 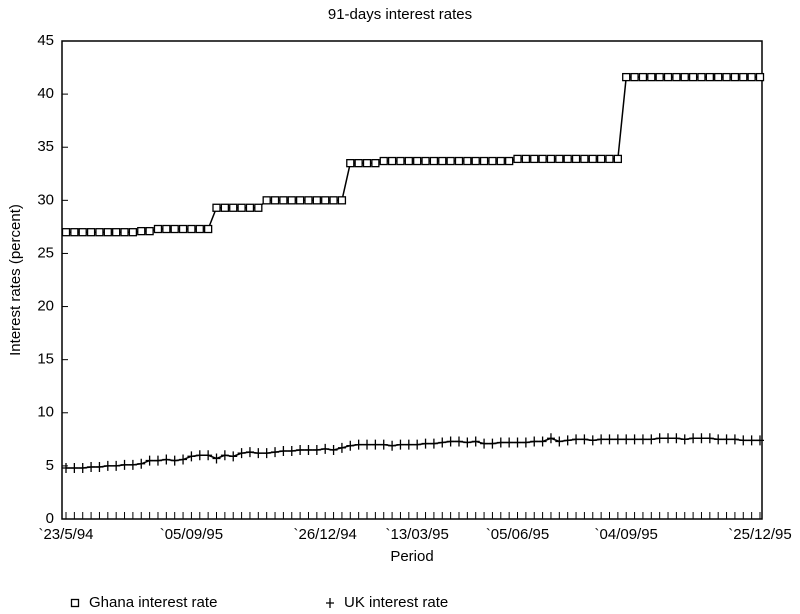 I want to click on x-tick-label: `04/09/95, so click(x=626, y=534).